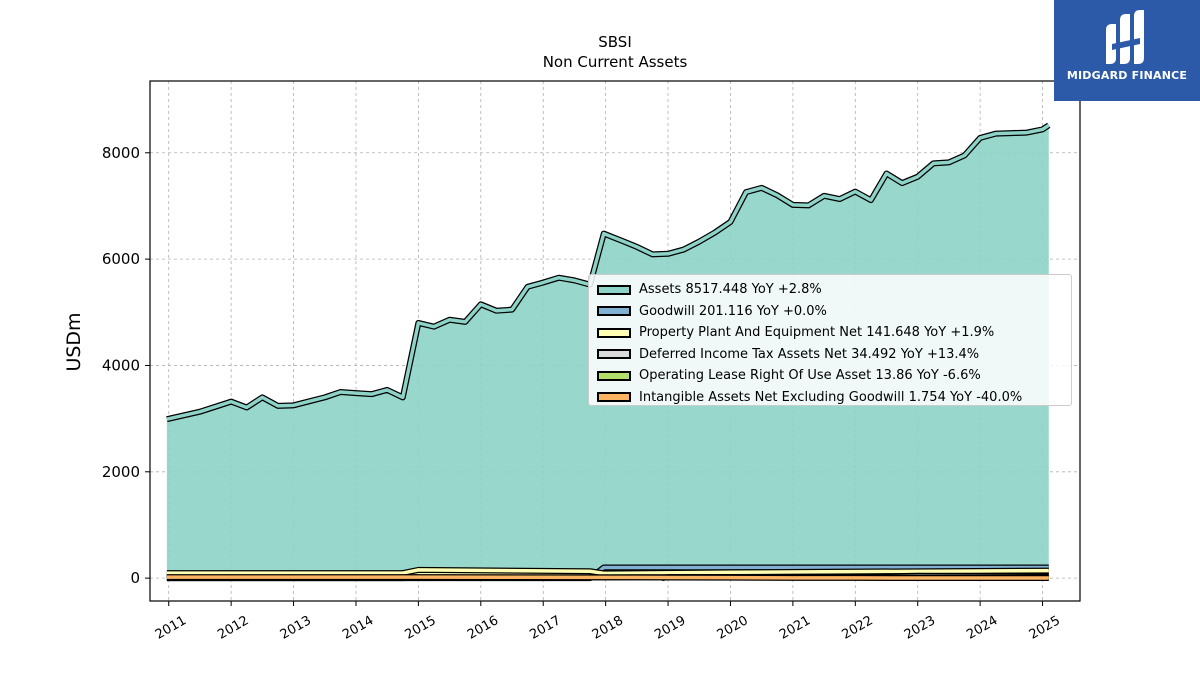  Describe the element at coordinates (670, 628) in the screenshot. I see `x-tick-label: 2019` at that location.